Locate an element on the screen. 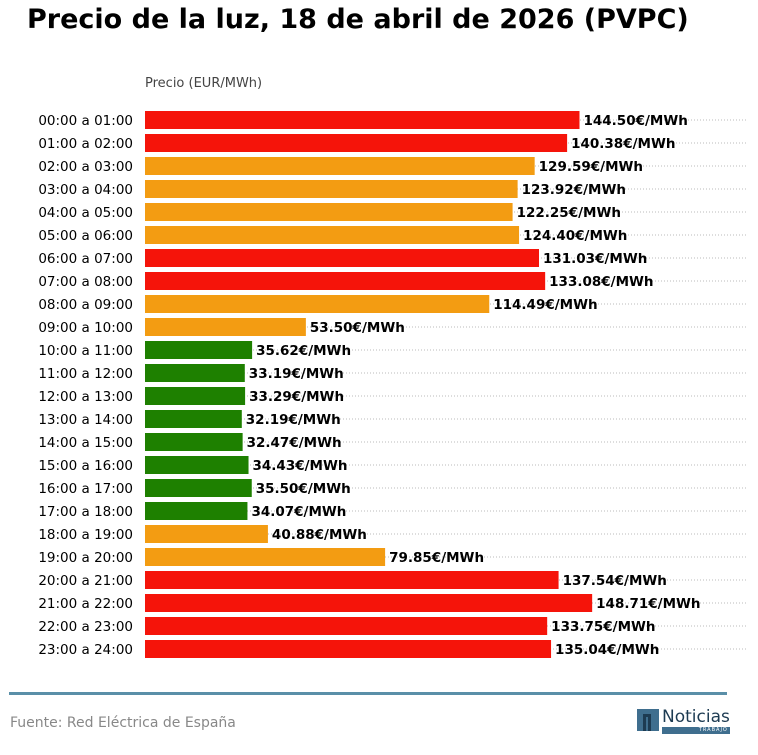  value-label: 33.29€/MWh is located at coordinates (296, 397).